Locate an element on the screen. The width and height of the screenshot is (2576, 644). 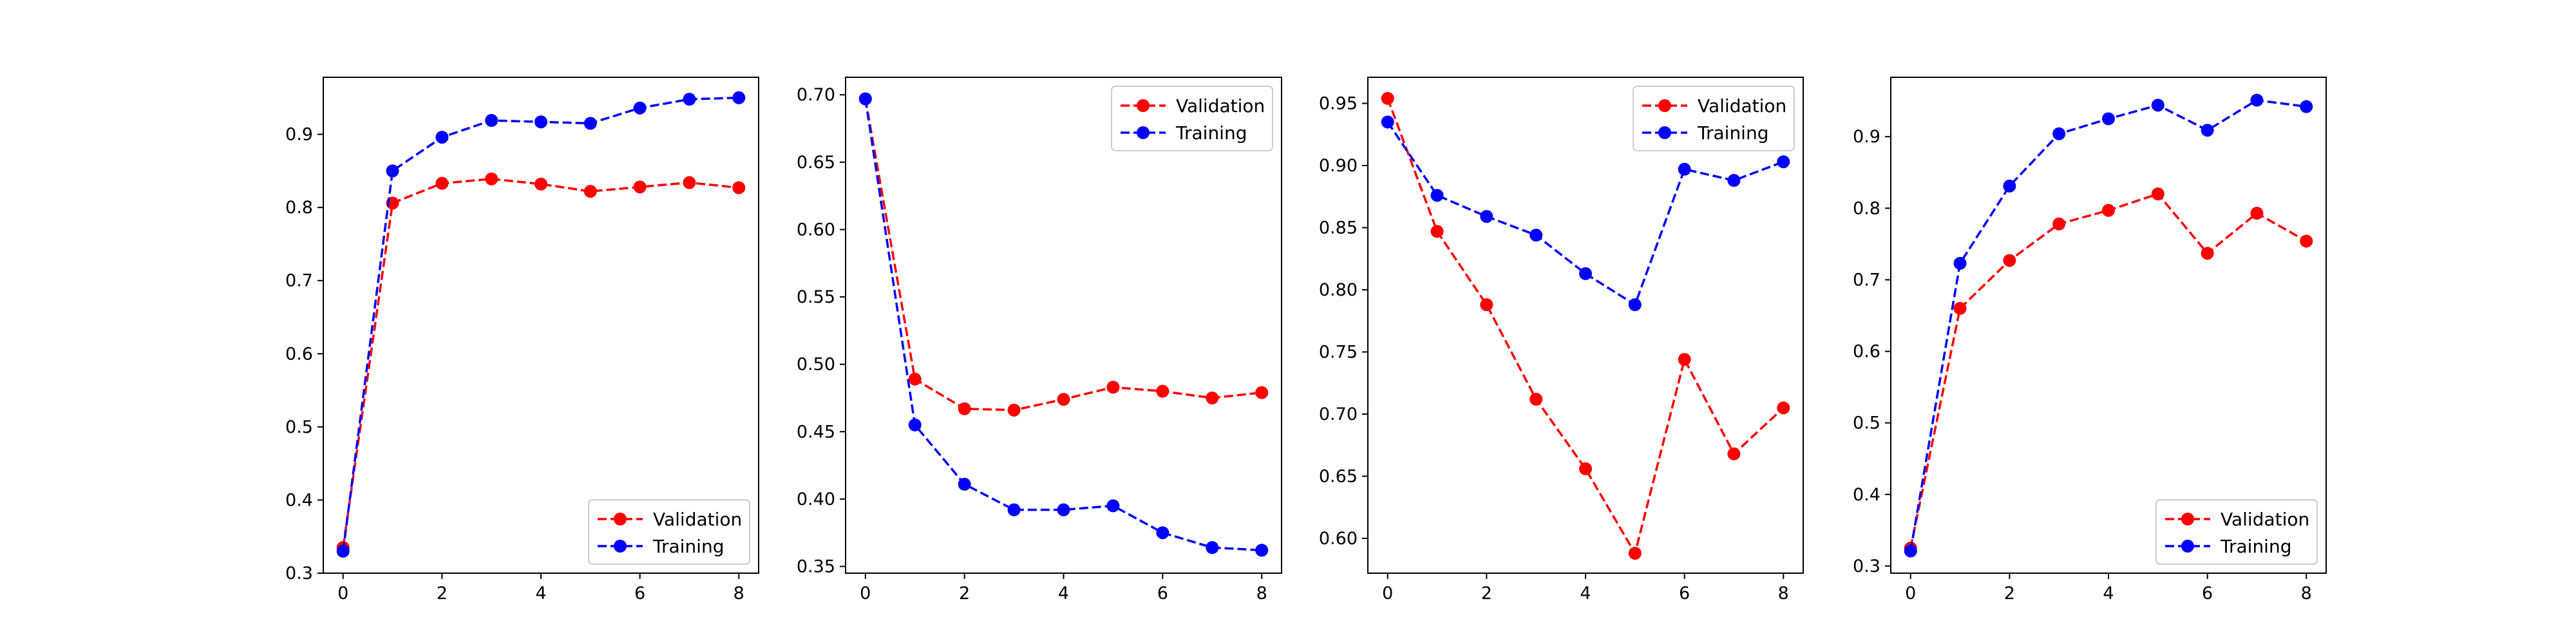
series-line-validation is located at coordinates (1586, 327).